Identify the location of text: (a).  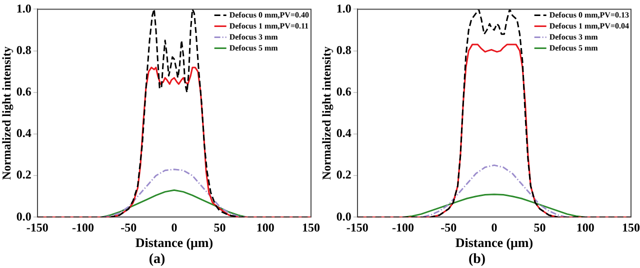
(157, 260).